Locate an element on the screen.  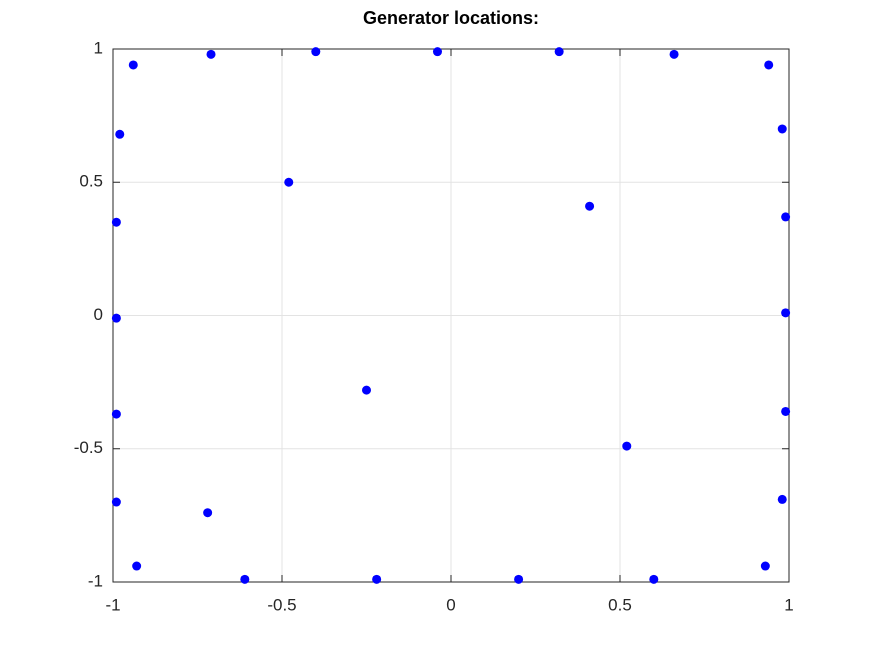
x-tick-label: 0.5 is located at coordinates (620, 604).